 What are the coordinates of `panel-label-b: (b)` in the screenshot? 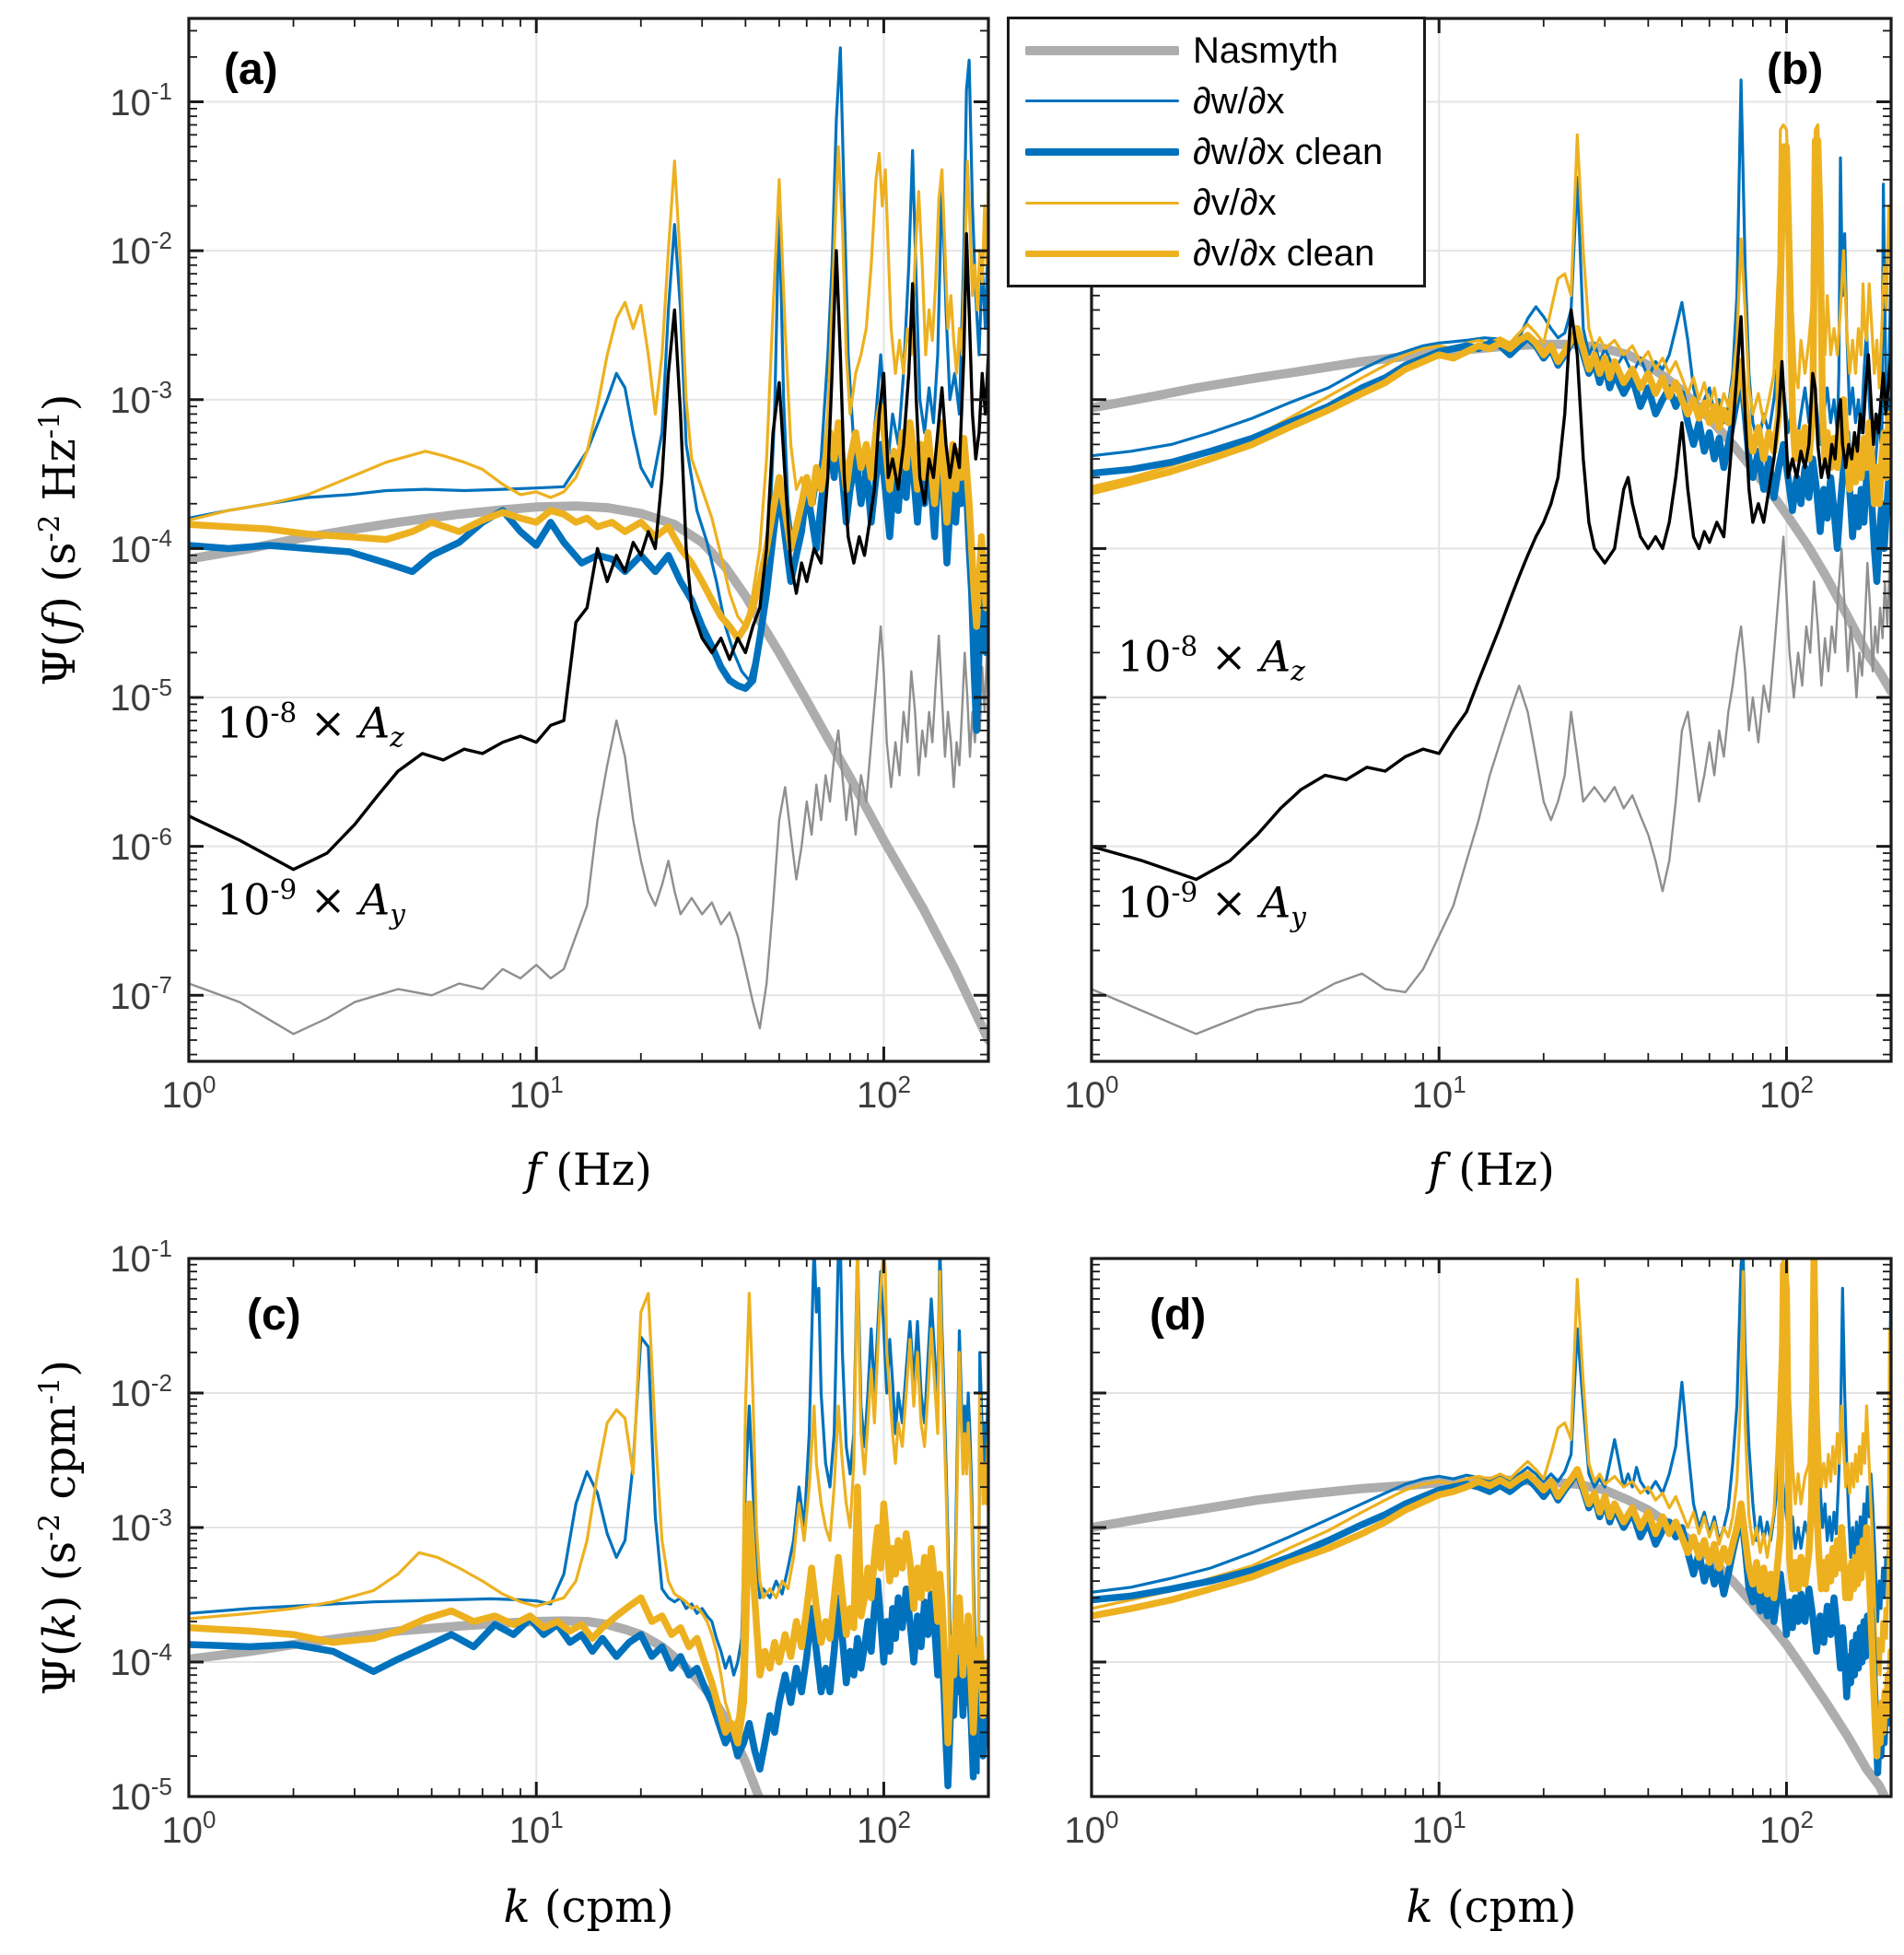 It's located at (1795, 69).